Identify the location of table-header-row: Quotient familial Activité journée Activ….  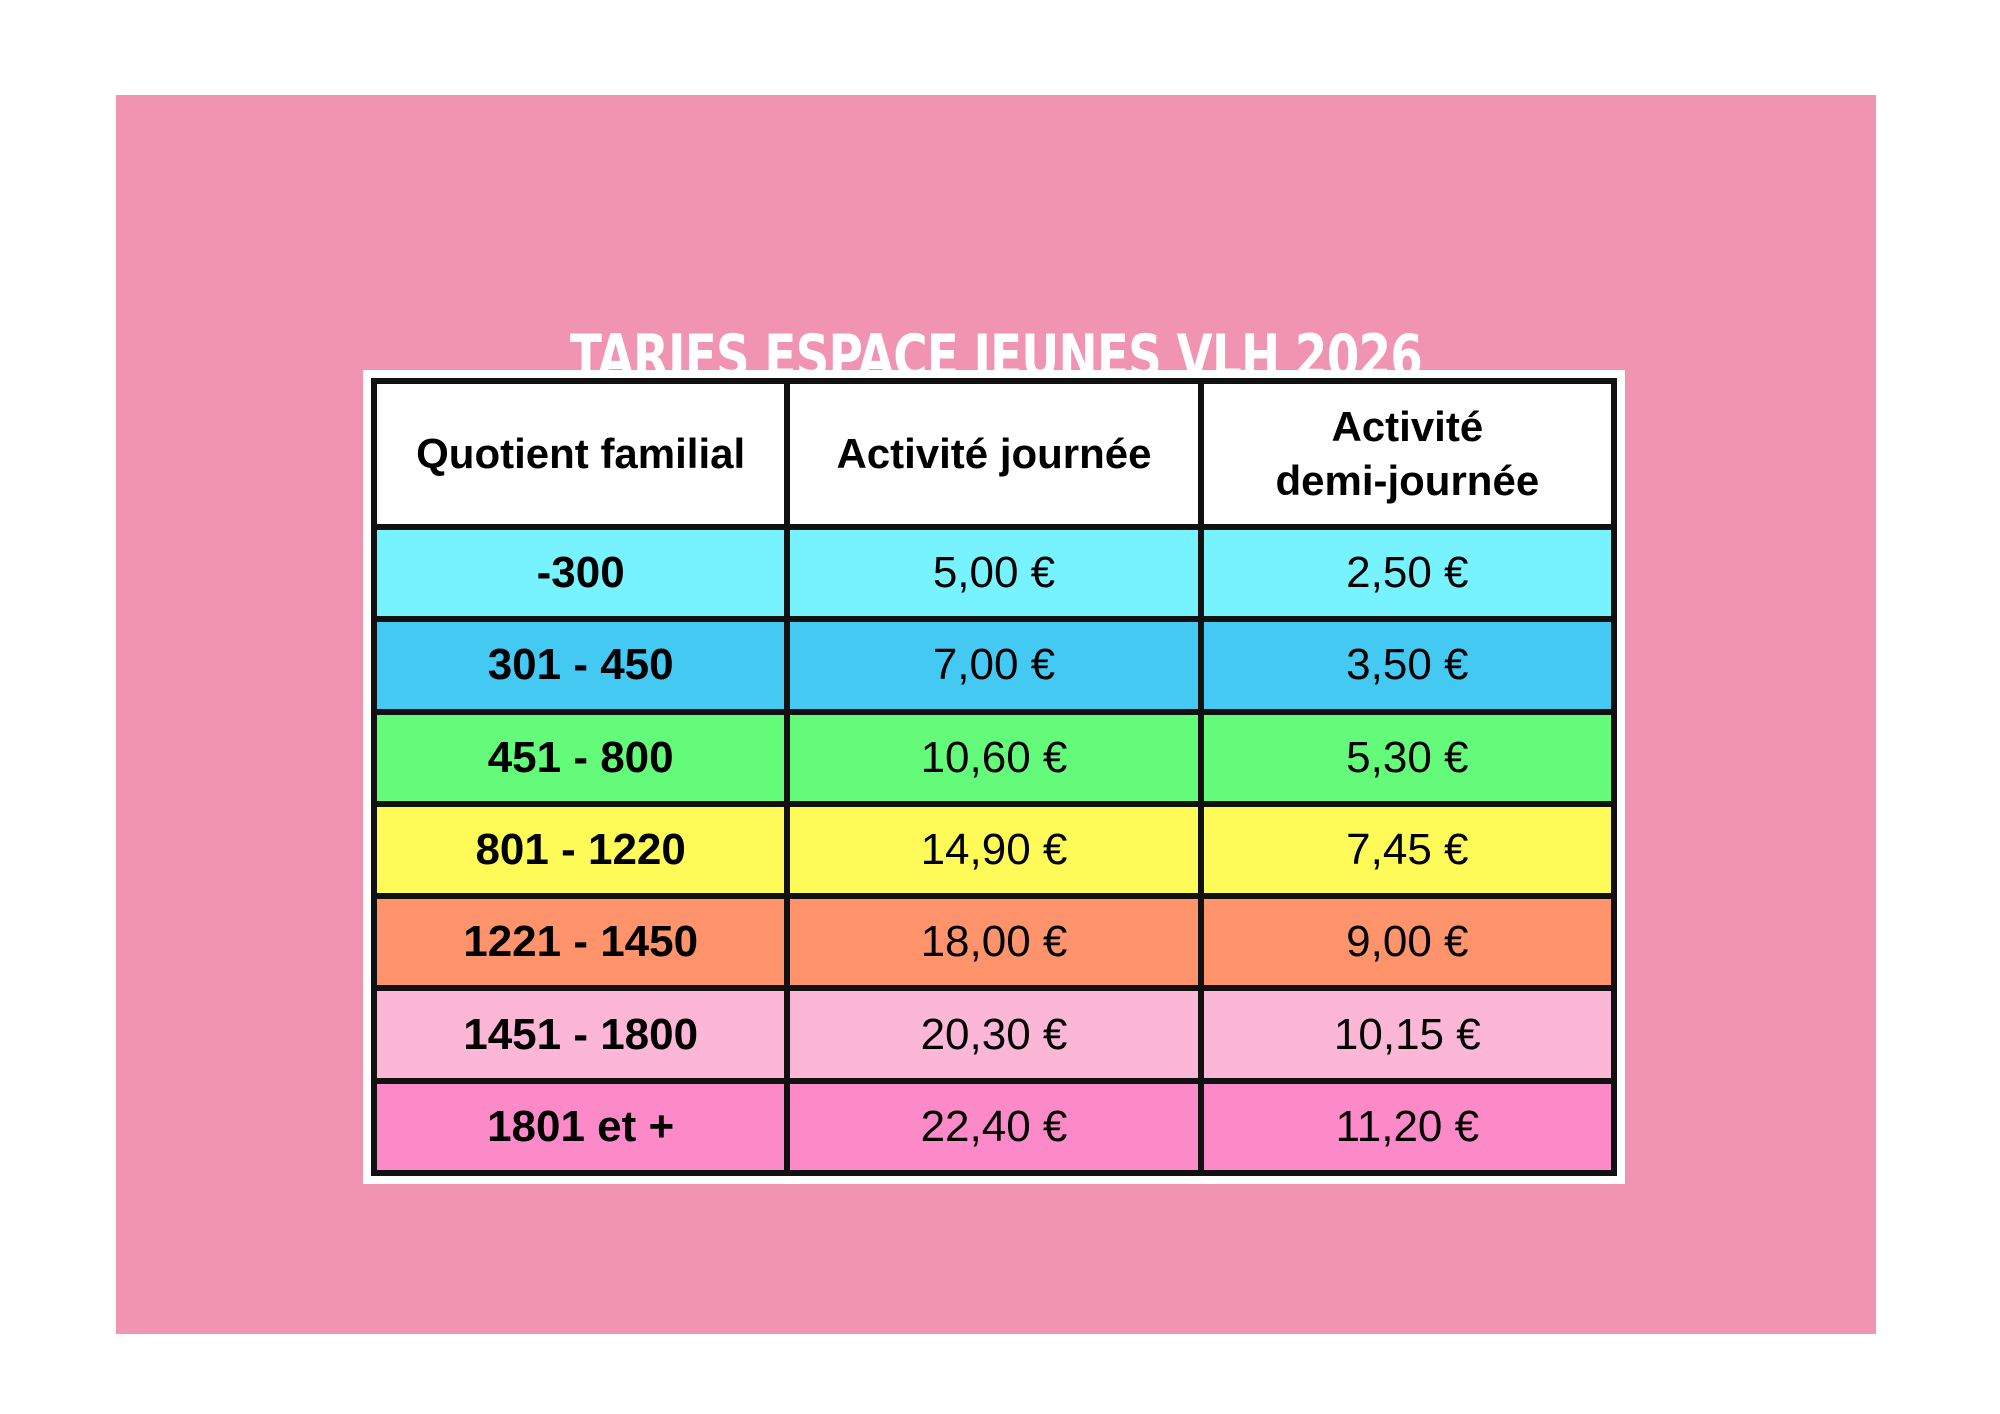
(994, 454).